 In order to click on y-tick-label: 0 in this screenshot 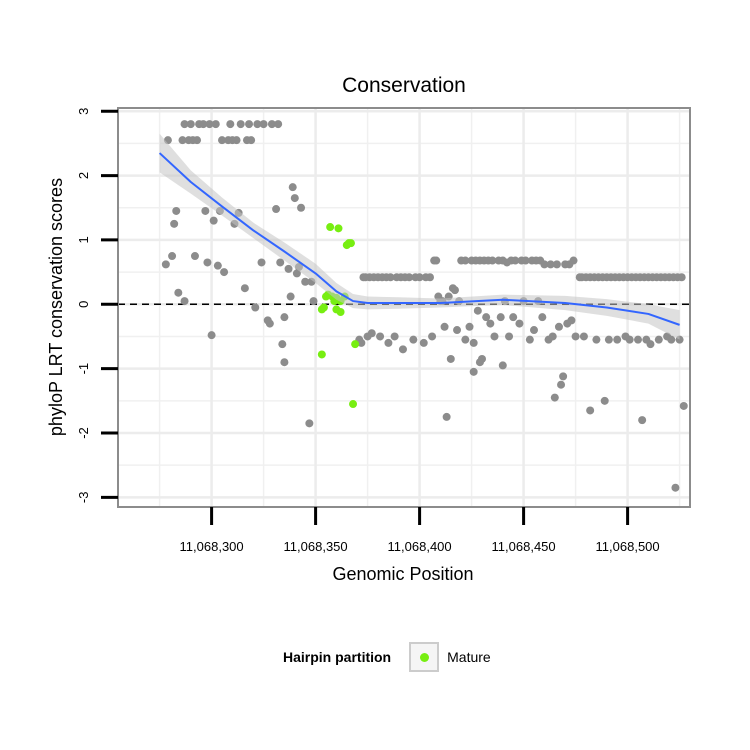, I will do `click(83, 304)`.